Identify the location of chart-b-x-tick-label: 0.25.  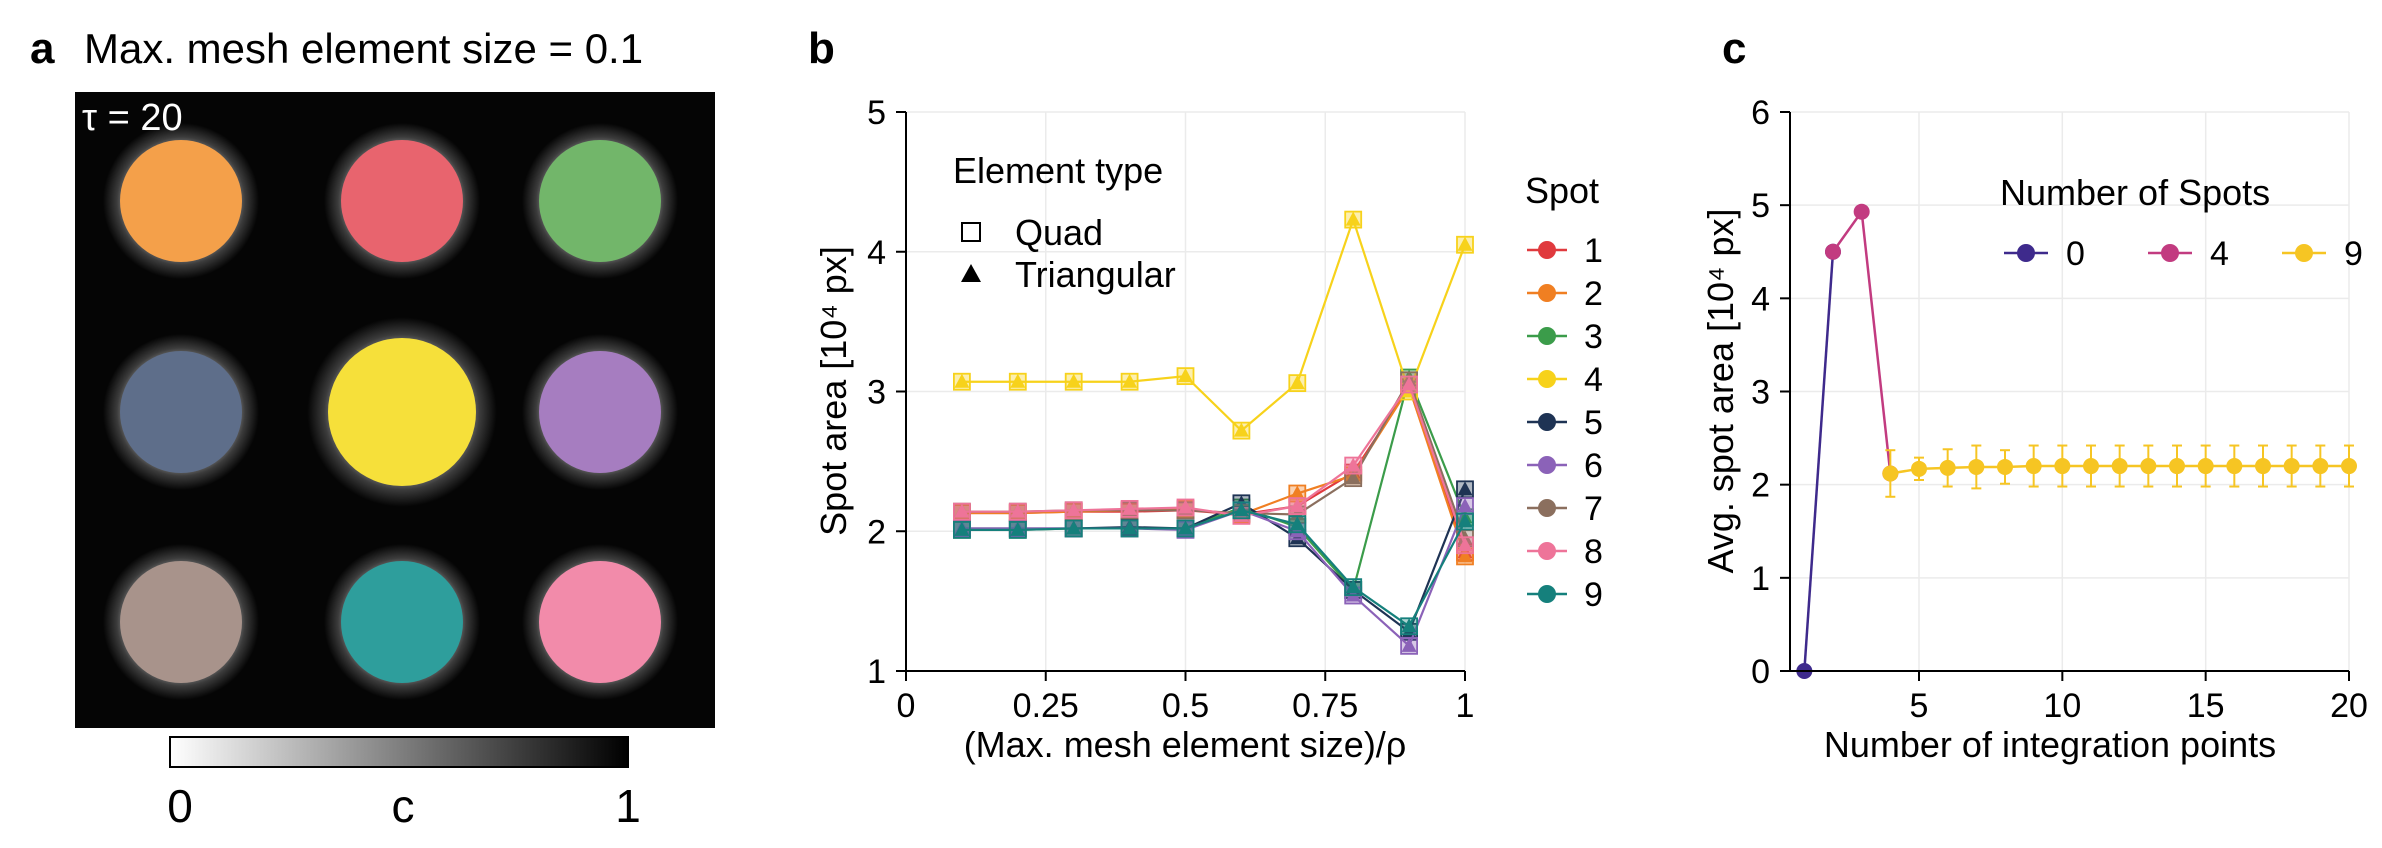
(1046, 706).